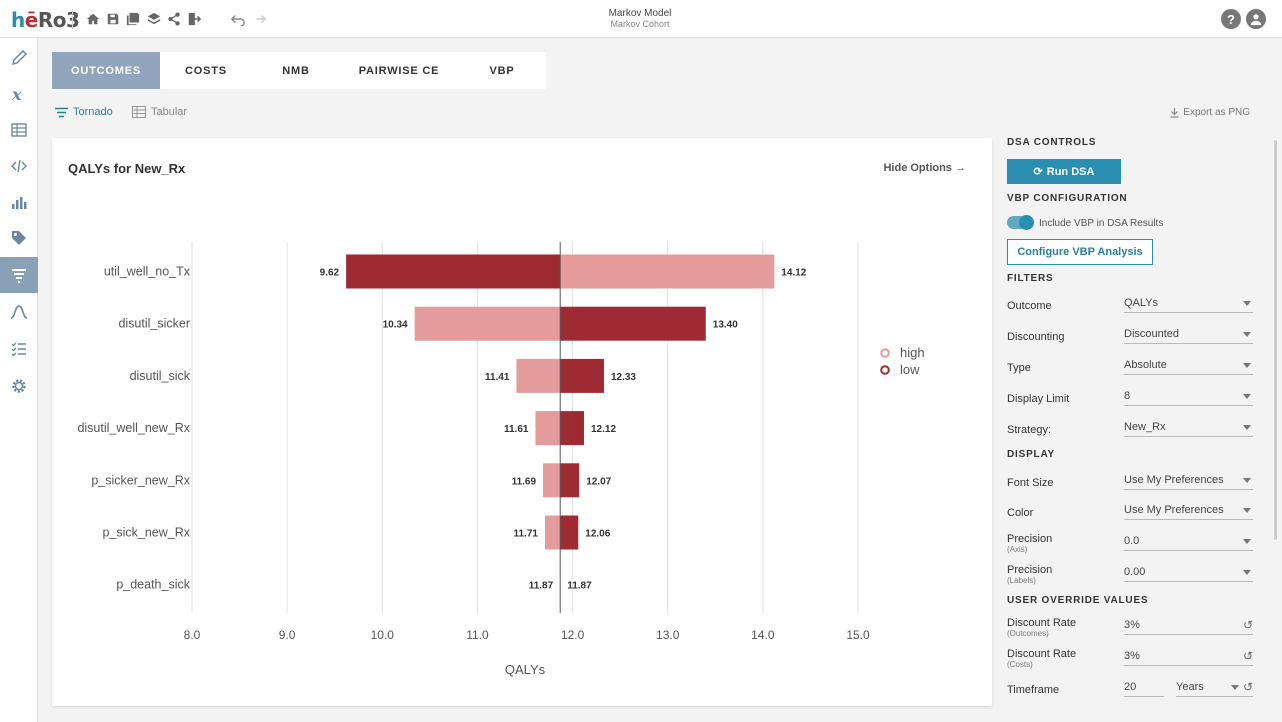 This screenshot has width=1282, height=722. What do you see at coordinates (1231, 19) in the screenshot?
I see `help-icon: ?` at bounding box center [1231, 19].